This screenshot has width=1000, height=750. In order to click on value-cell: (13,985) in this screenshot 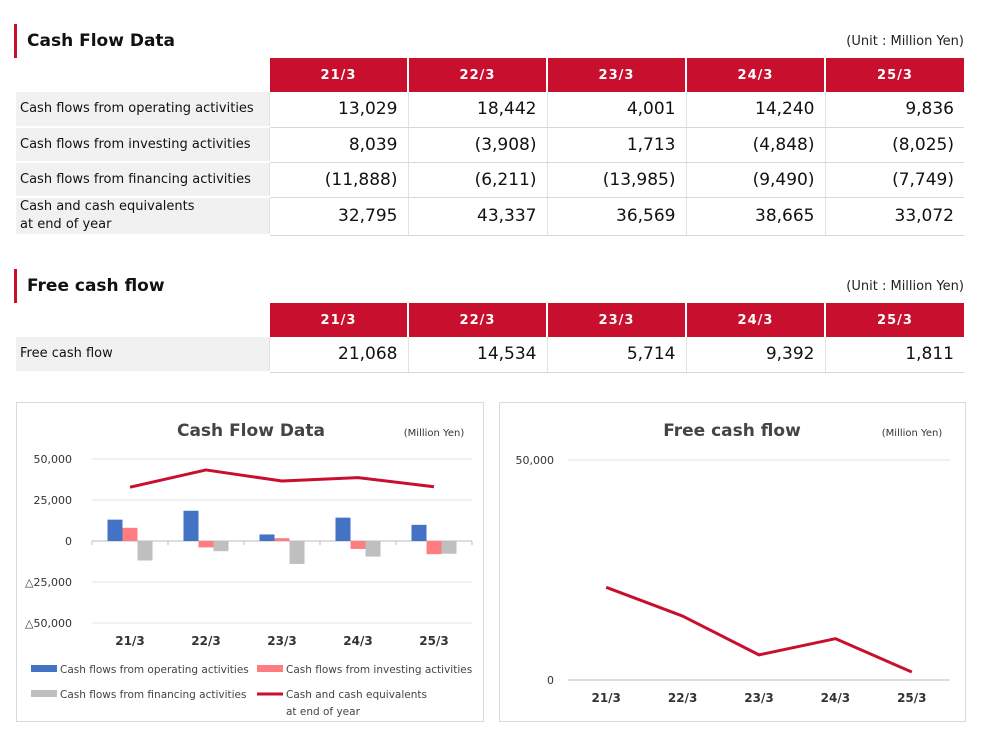, I will do `click(616, 180)`.